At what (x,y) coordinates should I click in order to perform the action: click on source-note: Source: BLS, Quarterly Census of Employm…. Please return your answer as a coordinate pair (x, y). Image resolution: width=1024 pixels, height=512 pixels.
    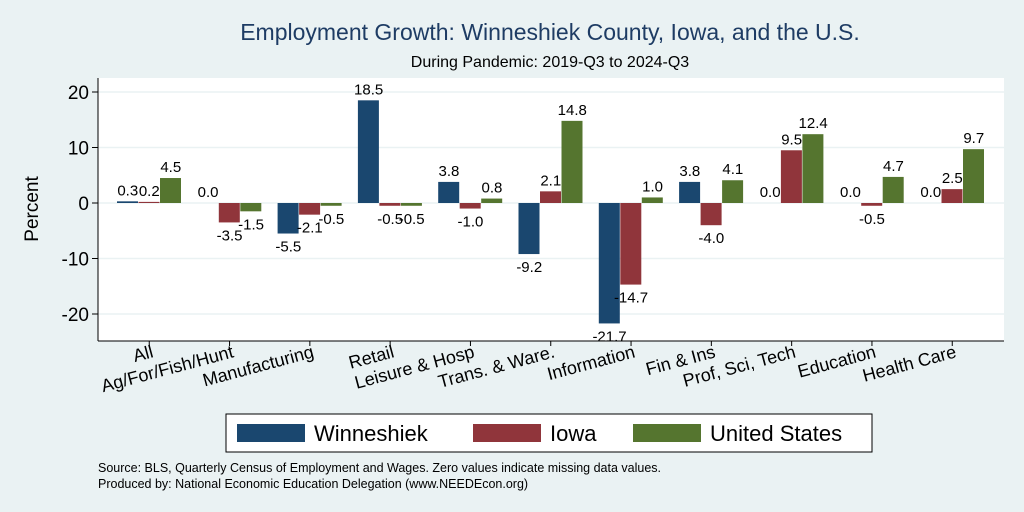
    Looking at the image, I should click on (379, 468).